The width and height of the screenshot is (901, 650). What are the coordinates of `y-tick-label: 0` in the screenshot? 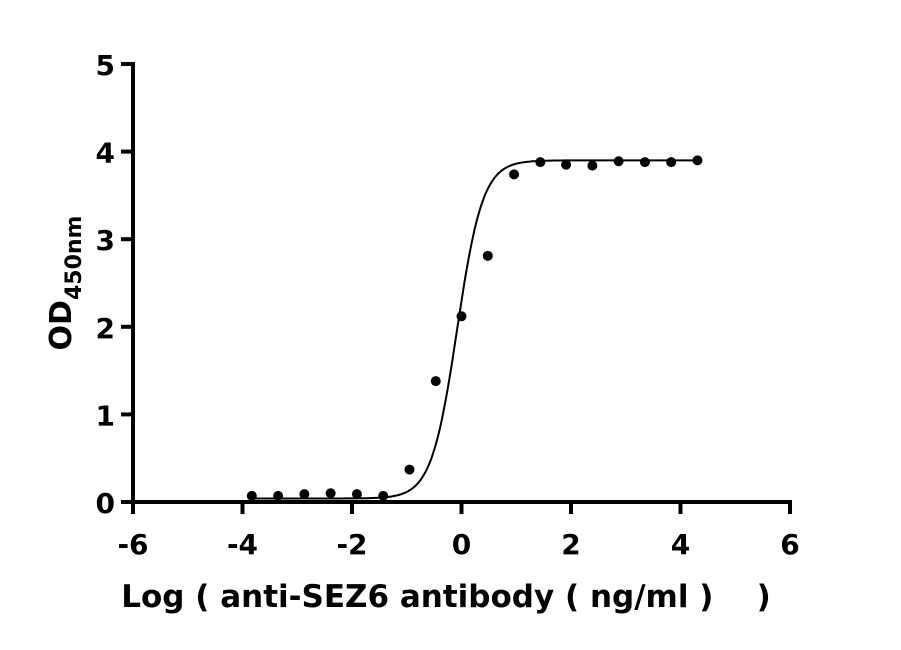 It's located at (105, 503).